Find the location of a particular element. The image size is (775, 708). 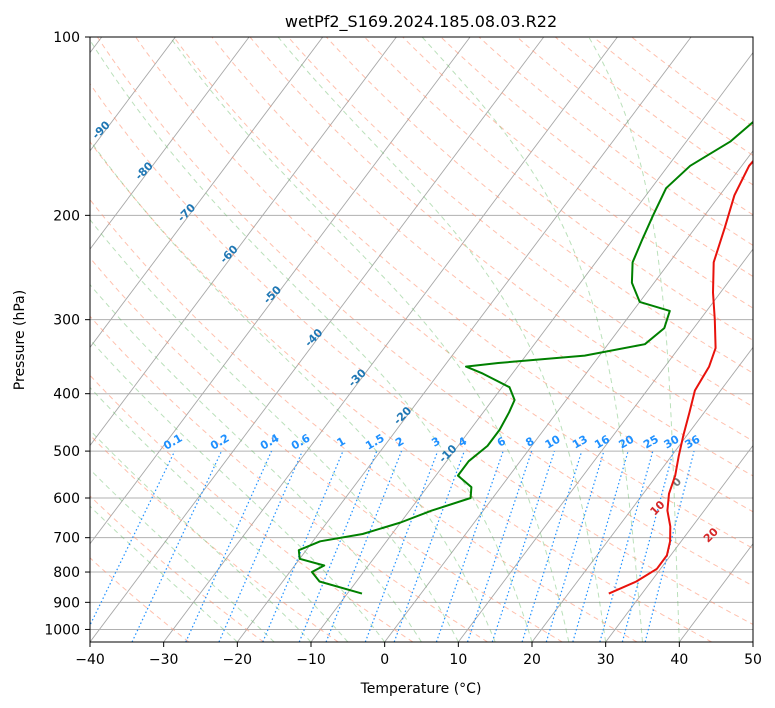

x-tick-label: 50 is located at coordinates (753, 660).